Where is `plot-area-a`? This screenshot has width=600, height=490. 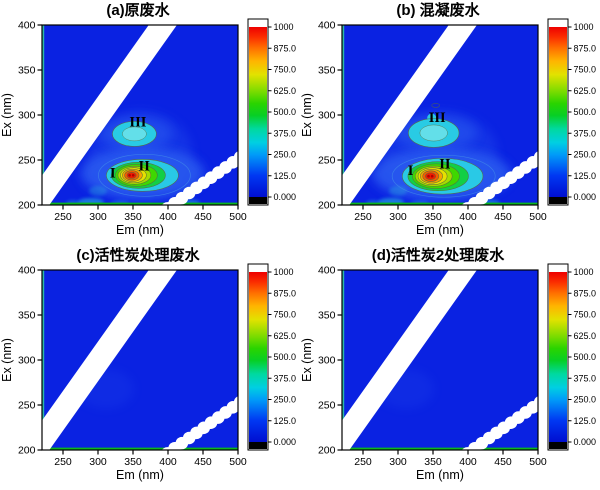 plot-area-a is located at coordinates (140, 115).